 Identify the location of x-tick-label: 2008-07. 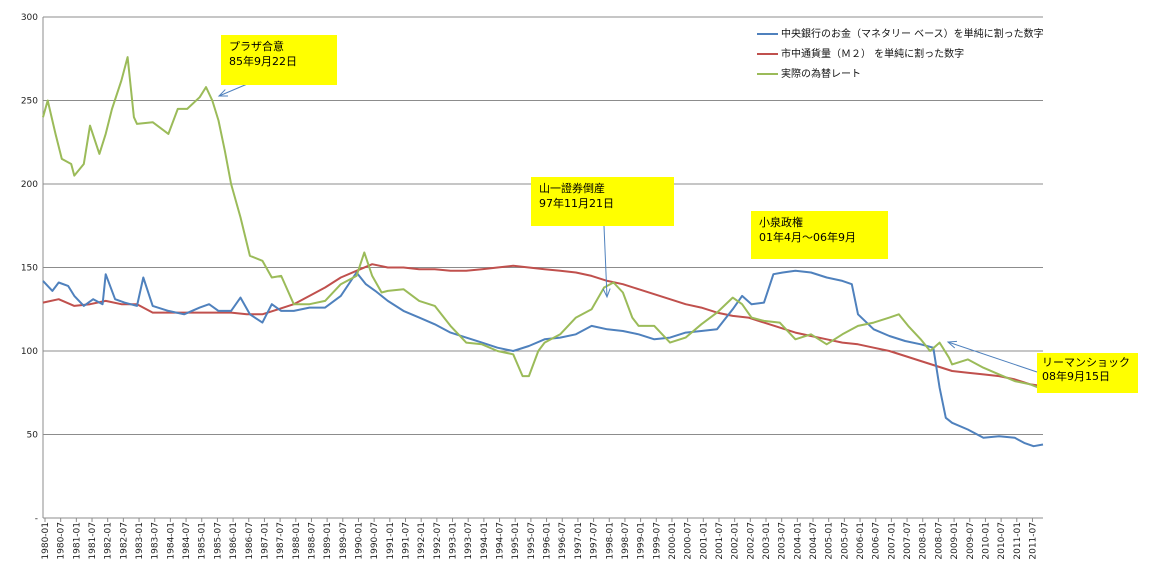
(939, 541).